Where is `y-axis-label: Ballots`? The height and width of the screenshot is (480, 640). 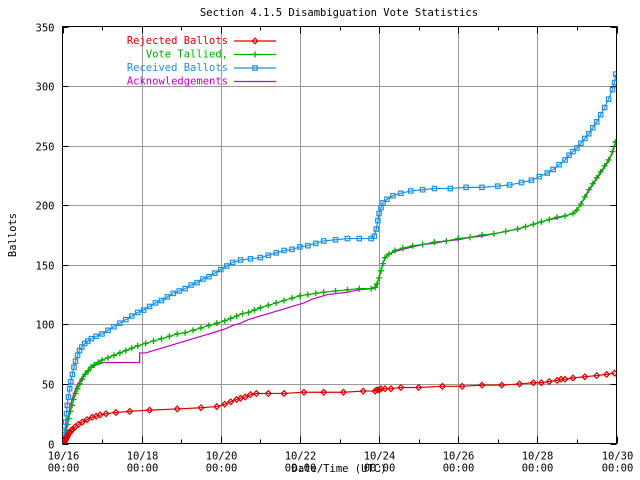
y-axis-label: Ballots is located at coordinates (13, 235).